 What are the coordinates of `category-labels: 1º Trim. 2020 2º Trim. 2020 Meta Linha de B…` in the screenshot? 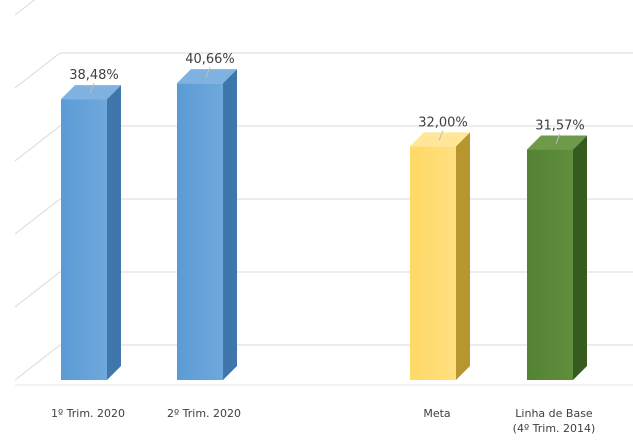 It's located at (323, 421).